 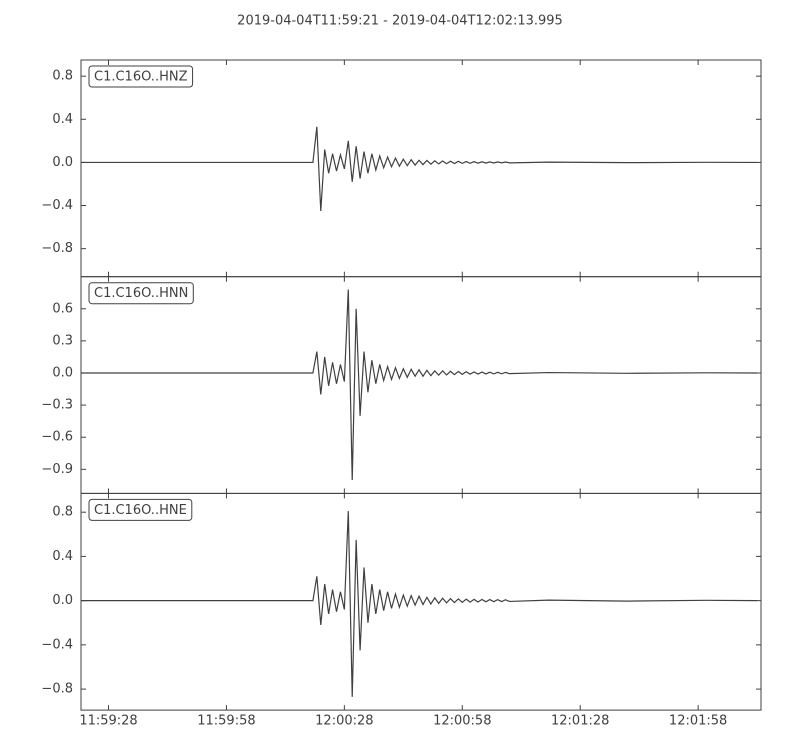 I want to click on y-tick-label: 0.6, so click(x=62, y=308).